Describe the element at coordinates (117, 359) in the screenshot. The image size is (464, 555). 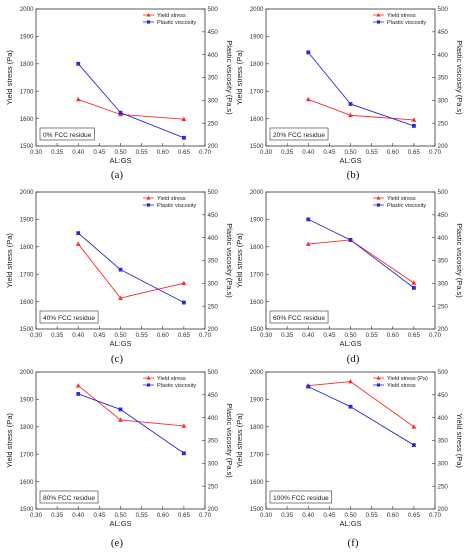
I see `panel-caption: (c)` at that location.